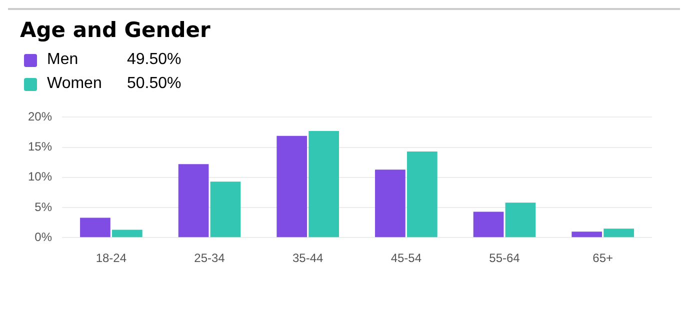 The image size is (690, 320). Describe the element at coordinates (406, 258) in the screenshot. I see `x-tick-label: 45-54` at that location.